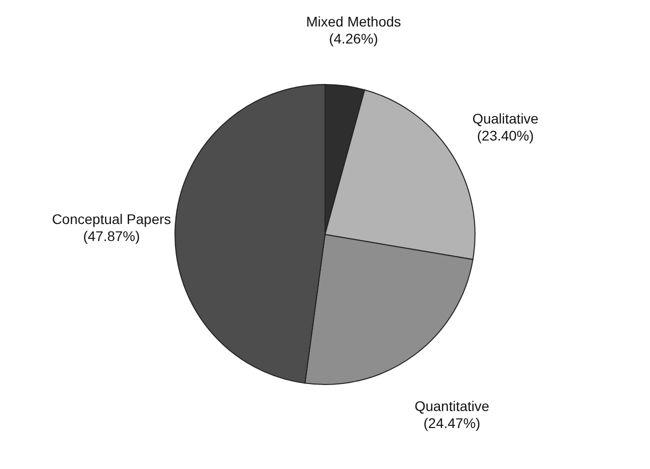  Describe the element at coordinates (452, 406) in the screenshot. I see `slice-label: Quantitative` at that location.